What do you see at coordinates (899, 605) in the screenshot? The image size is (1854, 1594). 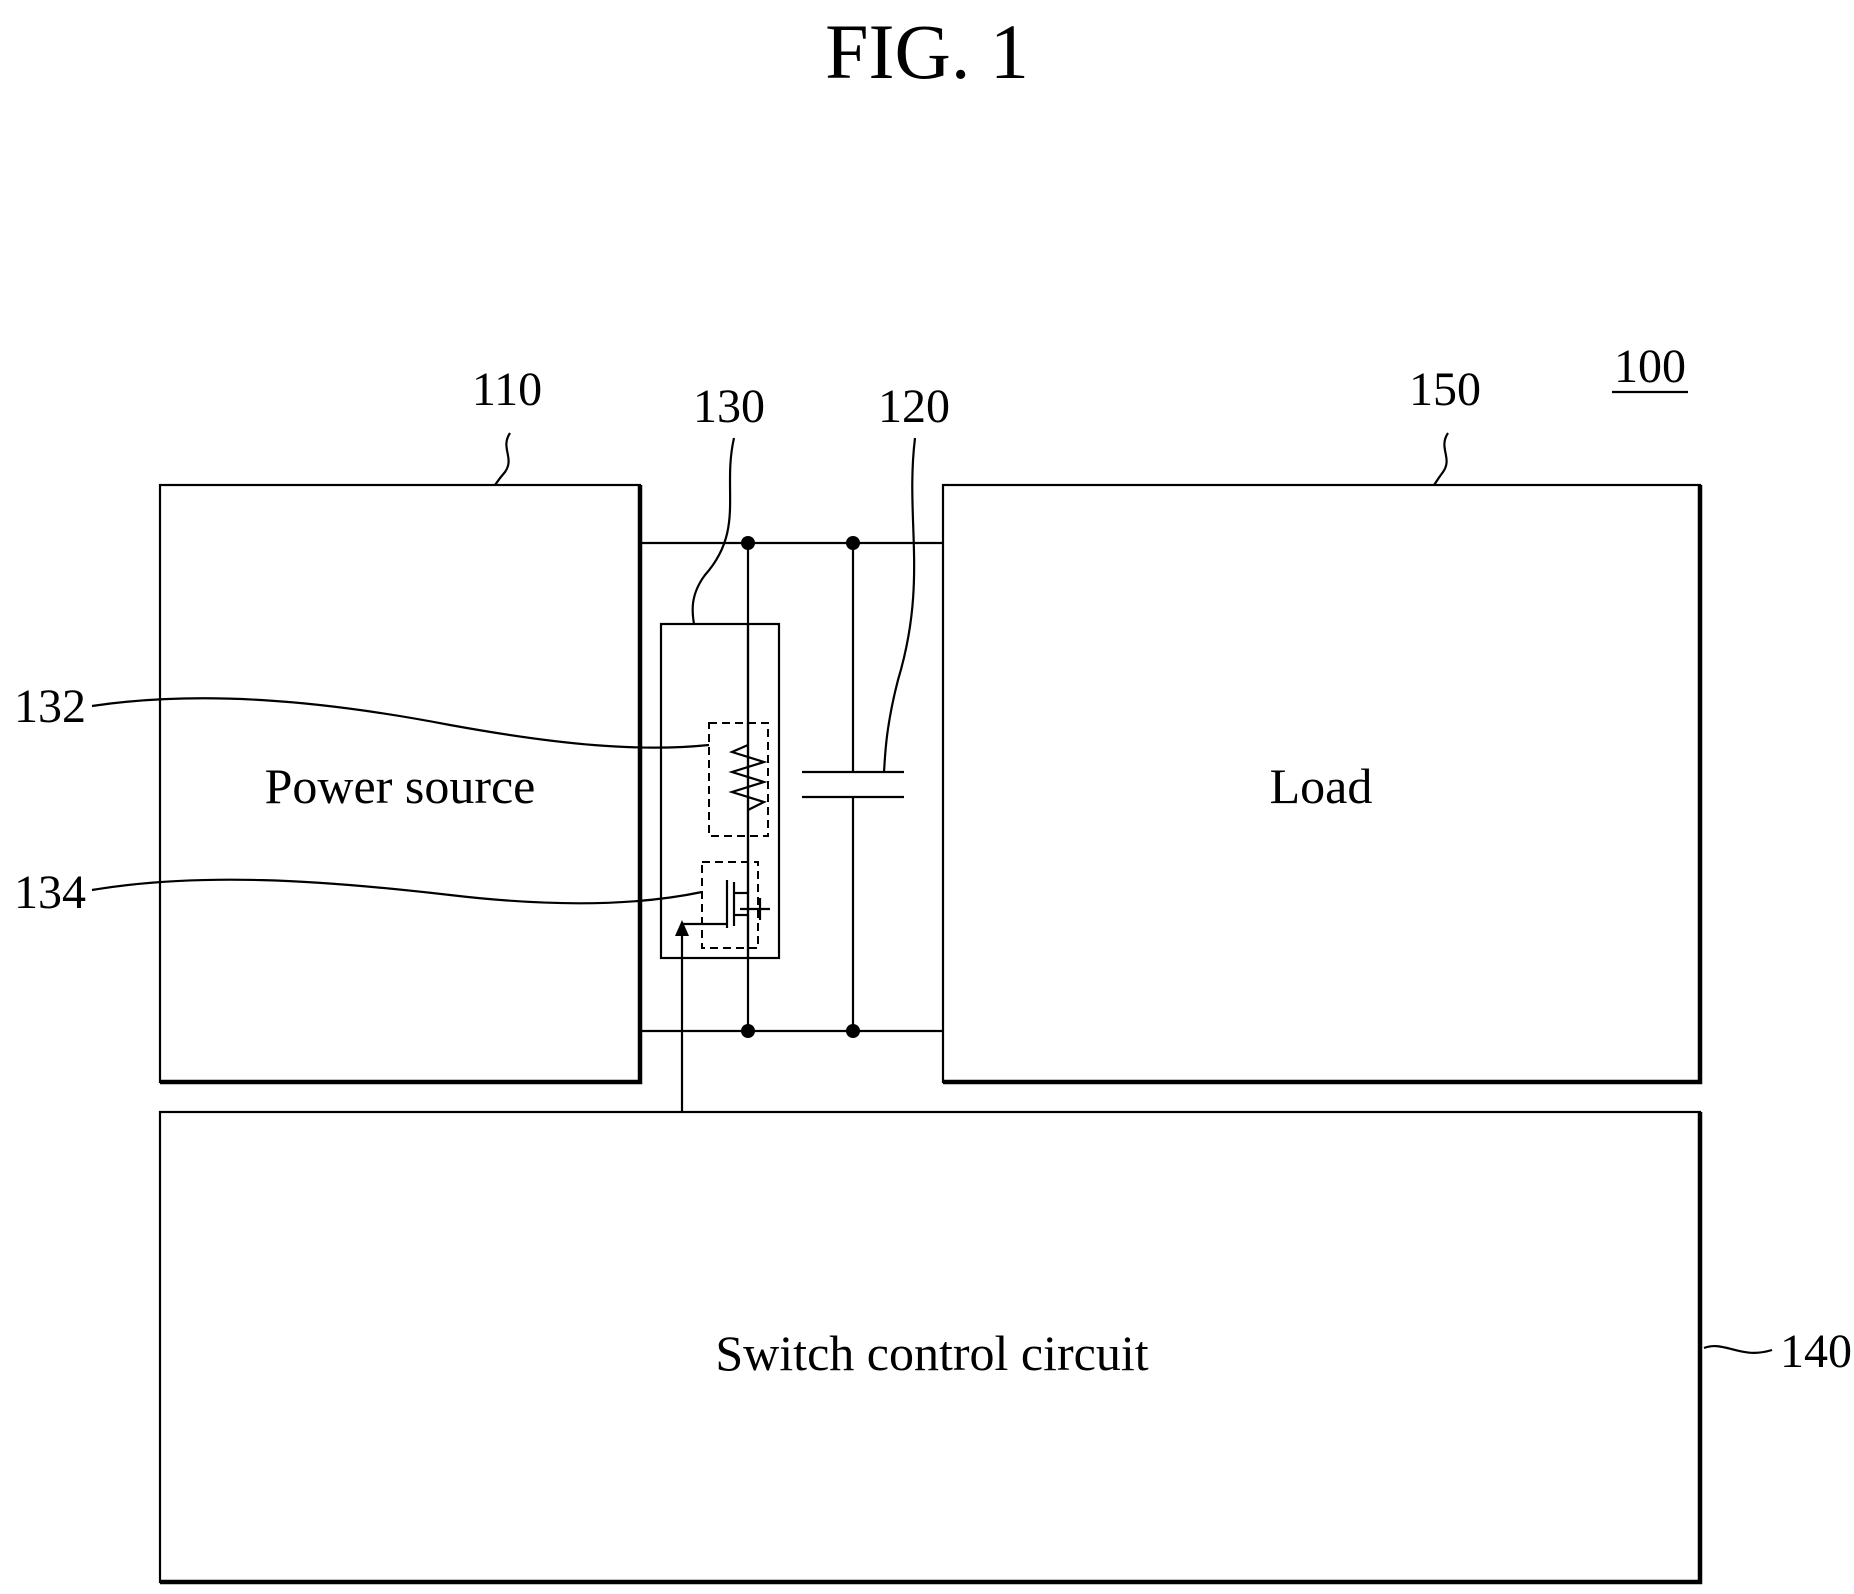 I see `capacitor-leader` at bounding box center [899, 605].